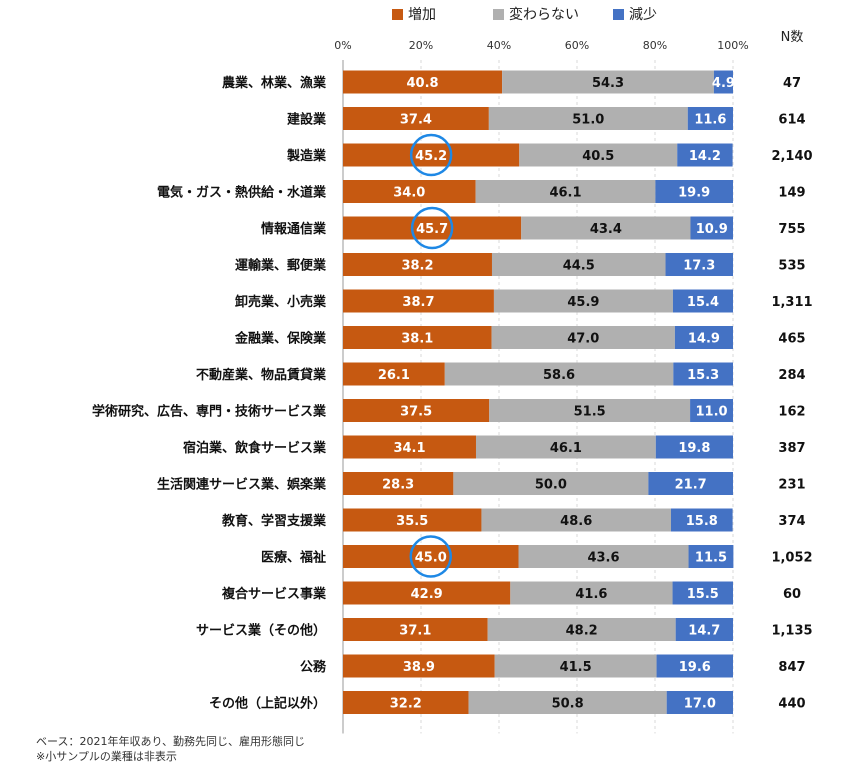 This screenshot has height=770, width=846. Describe the element at coordinates (792, 83) in the screenshot. I see `n-value: 47` at that location.